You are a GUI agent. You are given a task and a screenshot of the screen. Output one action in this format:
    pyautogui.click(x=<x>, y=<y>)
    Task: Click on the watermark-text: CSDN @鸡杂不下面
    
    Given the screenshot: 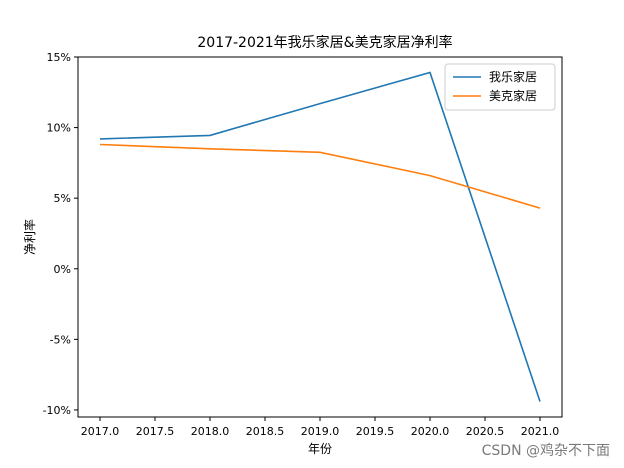 What is the action you would take?
    pyautogui.click(x=545, y=451)
    